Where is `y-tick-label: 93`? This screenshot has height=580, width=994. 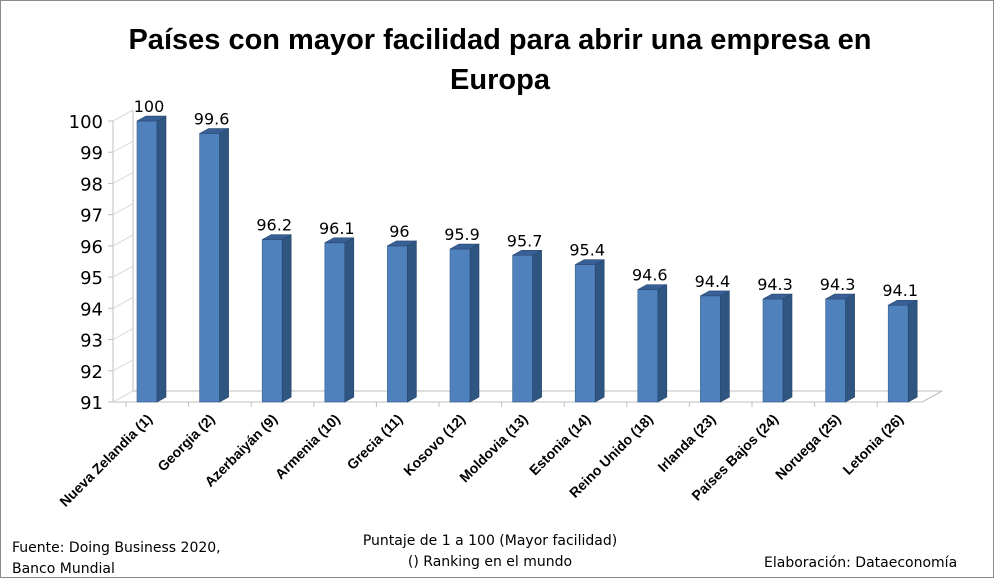 y-tick-label: 93 is located at coordinates (91, 341).